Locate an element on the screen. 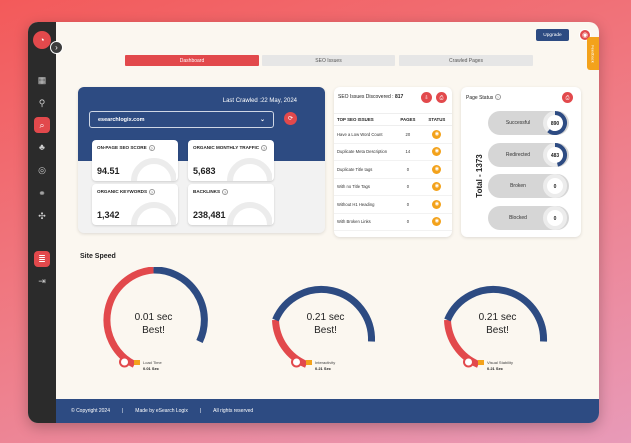  site-speed-title: Site Speed is located at coordinates (98, 256).